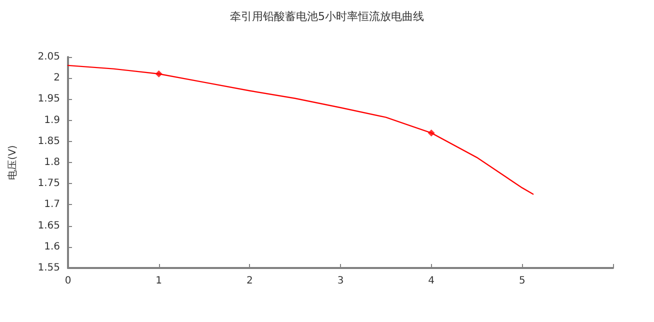  Describe the element at coordinates (12, 162) in the screenshot. I see `y-axis-title: 电压(V)` at that location.